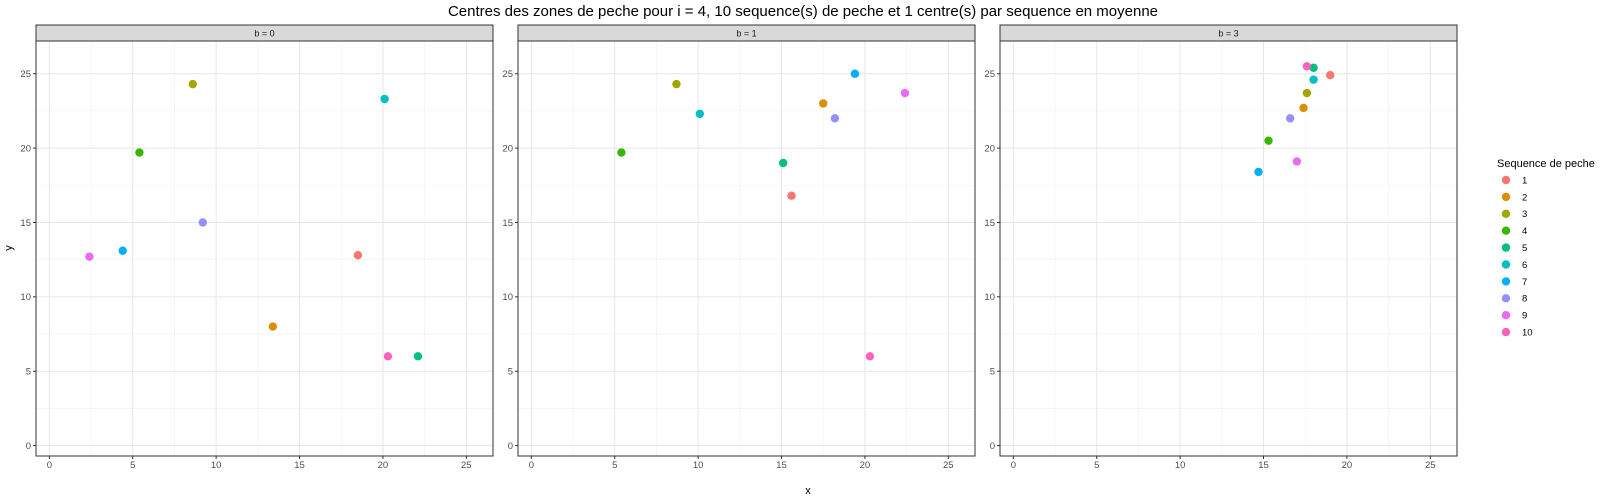  Describe the element at coordinates (1524, 282) in the screenshot. I see `legend-label: 7` at that location.